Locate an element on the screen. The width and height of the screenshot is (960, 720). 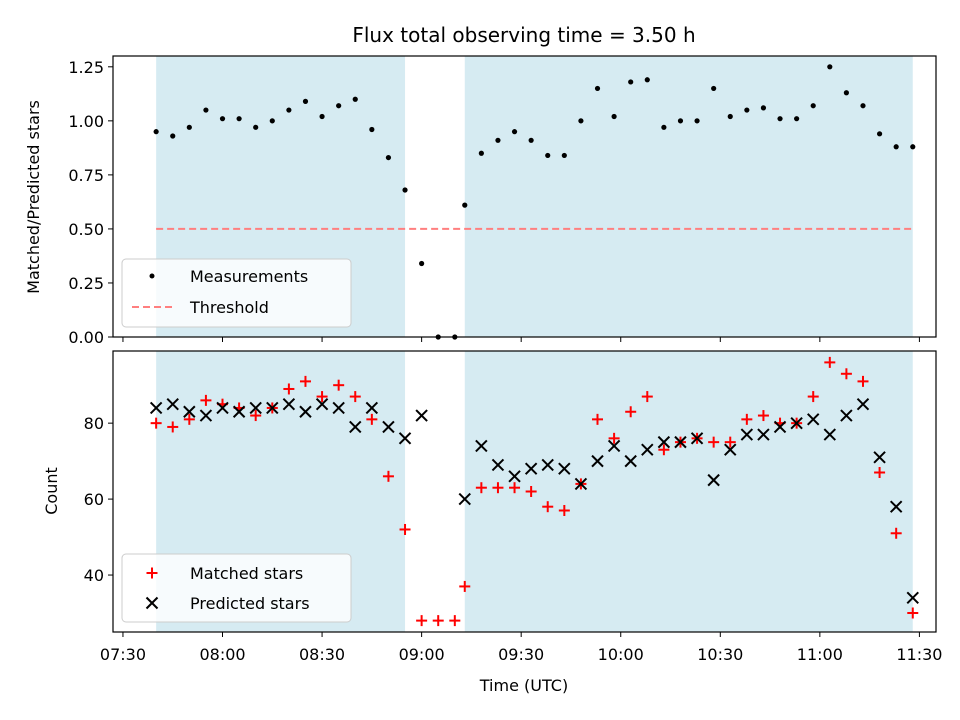
top-y-tick-label: 1.25 is located at coordinates (86, 67).